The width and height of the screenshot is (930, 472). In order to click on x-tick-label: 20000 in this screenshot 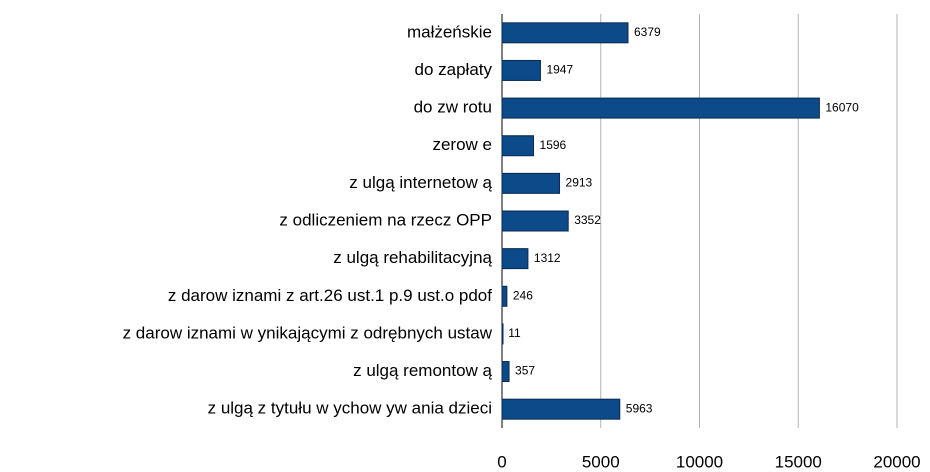, I will do `click(896, 461)`.